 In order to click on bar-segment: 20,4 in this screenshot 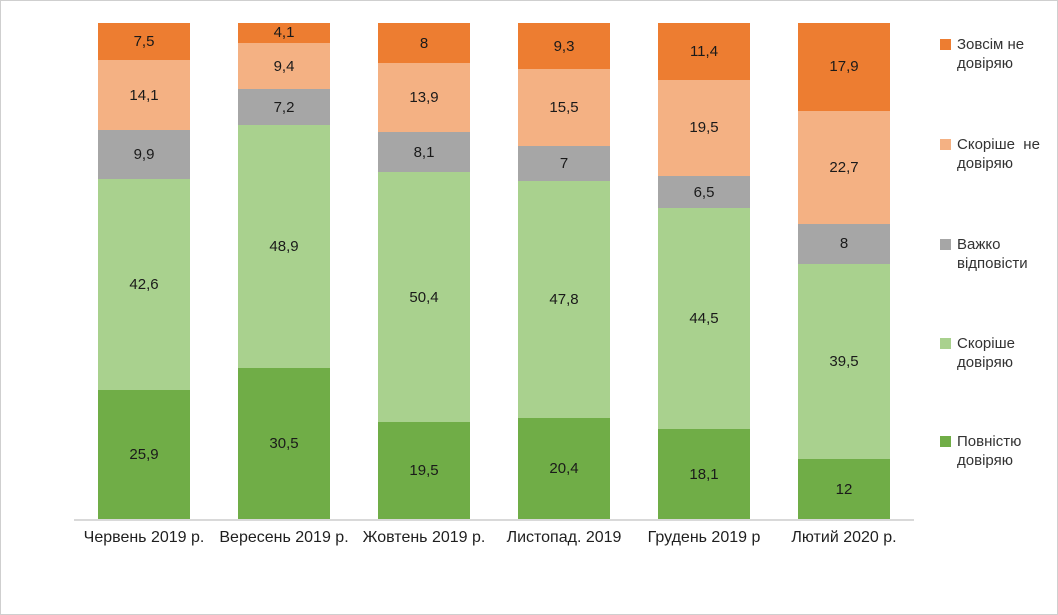, I will do `click(564, 468)`.